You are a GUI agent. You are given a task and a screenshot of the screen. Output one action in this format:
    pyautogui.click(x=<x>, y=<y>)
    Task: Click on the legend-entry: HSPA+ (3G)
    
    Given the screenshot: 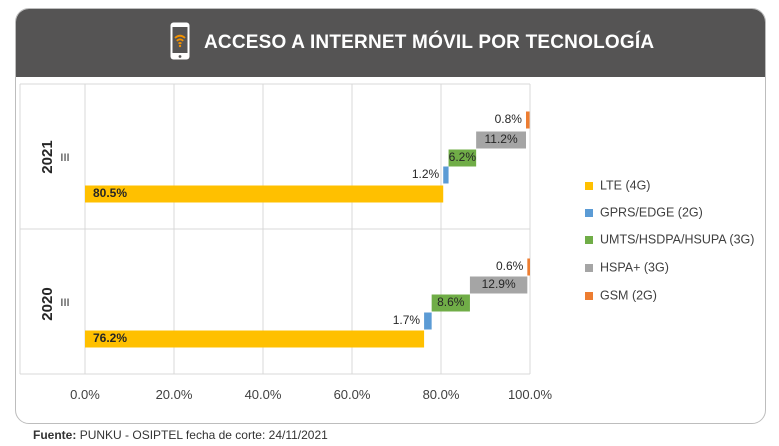 What is the action you would take?
    pyautogui.click(x=634, y=267)
    